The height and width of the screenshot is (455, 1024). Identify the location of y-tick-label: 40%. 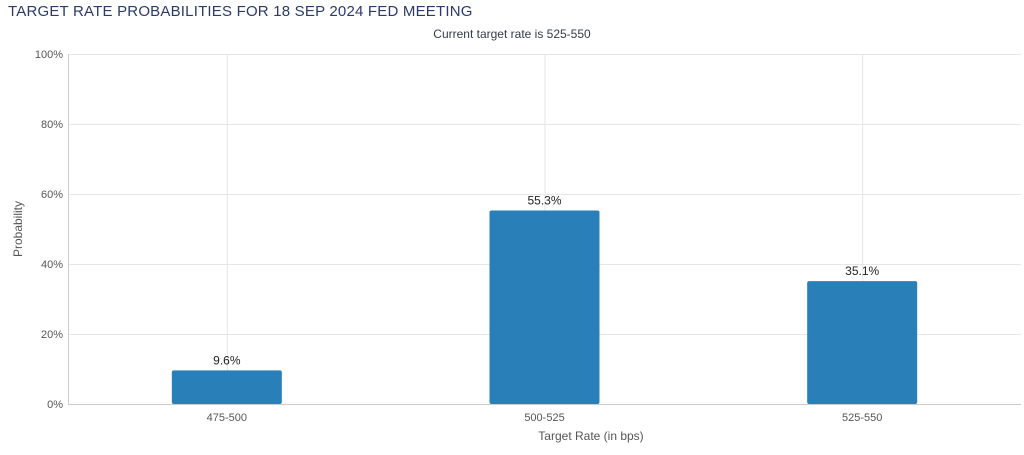
(52, 265).